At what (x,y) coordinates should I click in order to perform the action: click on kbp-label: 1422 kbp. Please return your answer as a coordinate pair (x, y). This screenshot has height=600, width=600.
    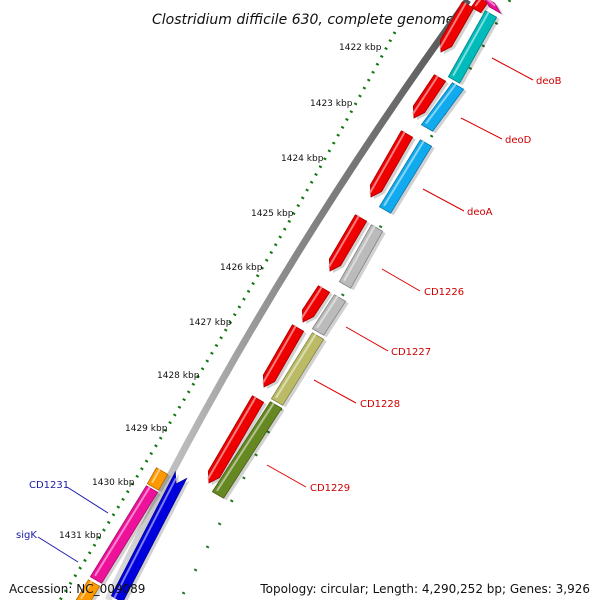
    Looking at the image, I should click on (360, 48).